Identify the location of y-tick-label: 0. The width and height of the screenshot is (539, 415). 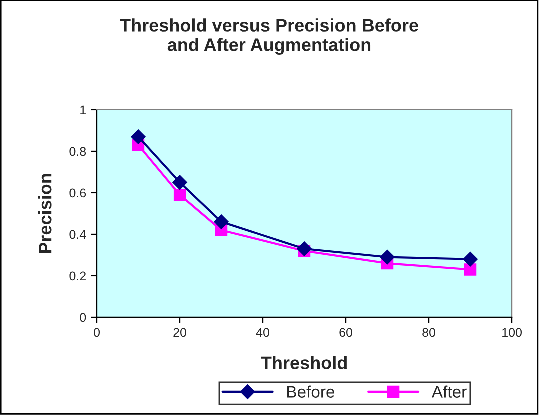
(83, 317).